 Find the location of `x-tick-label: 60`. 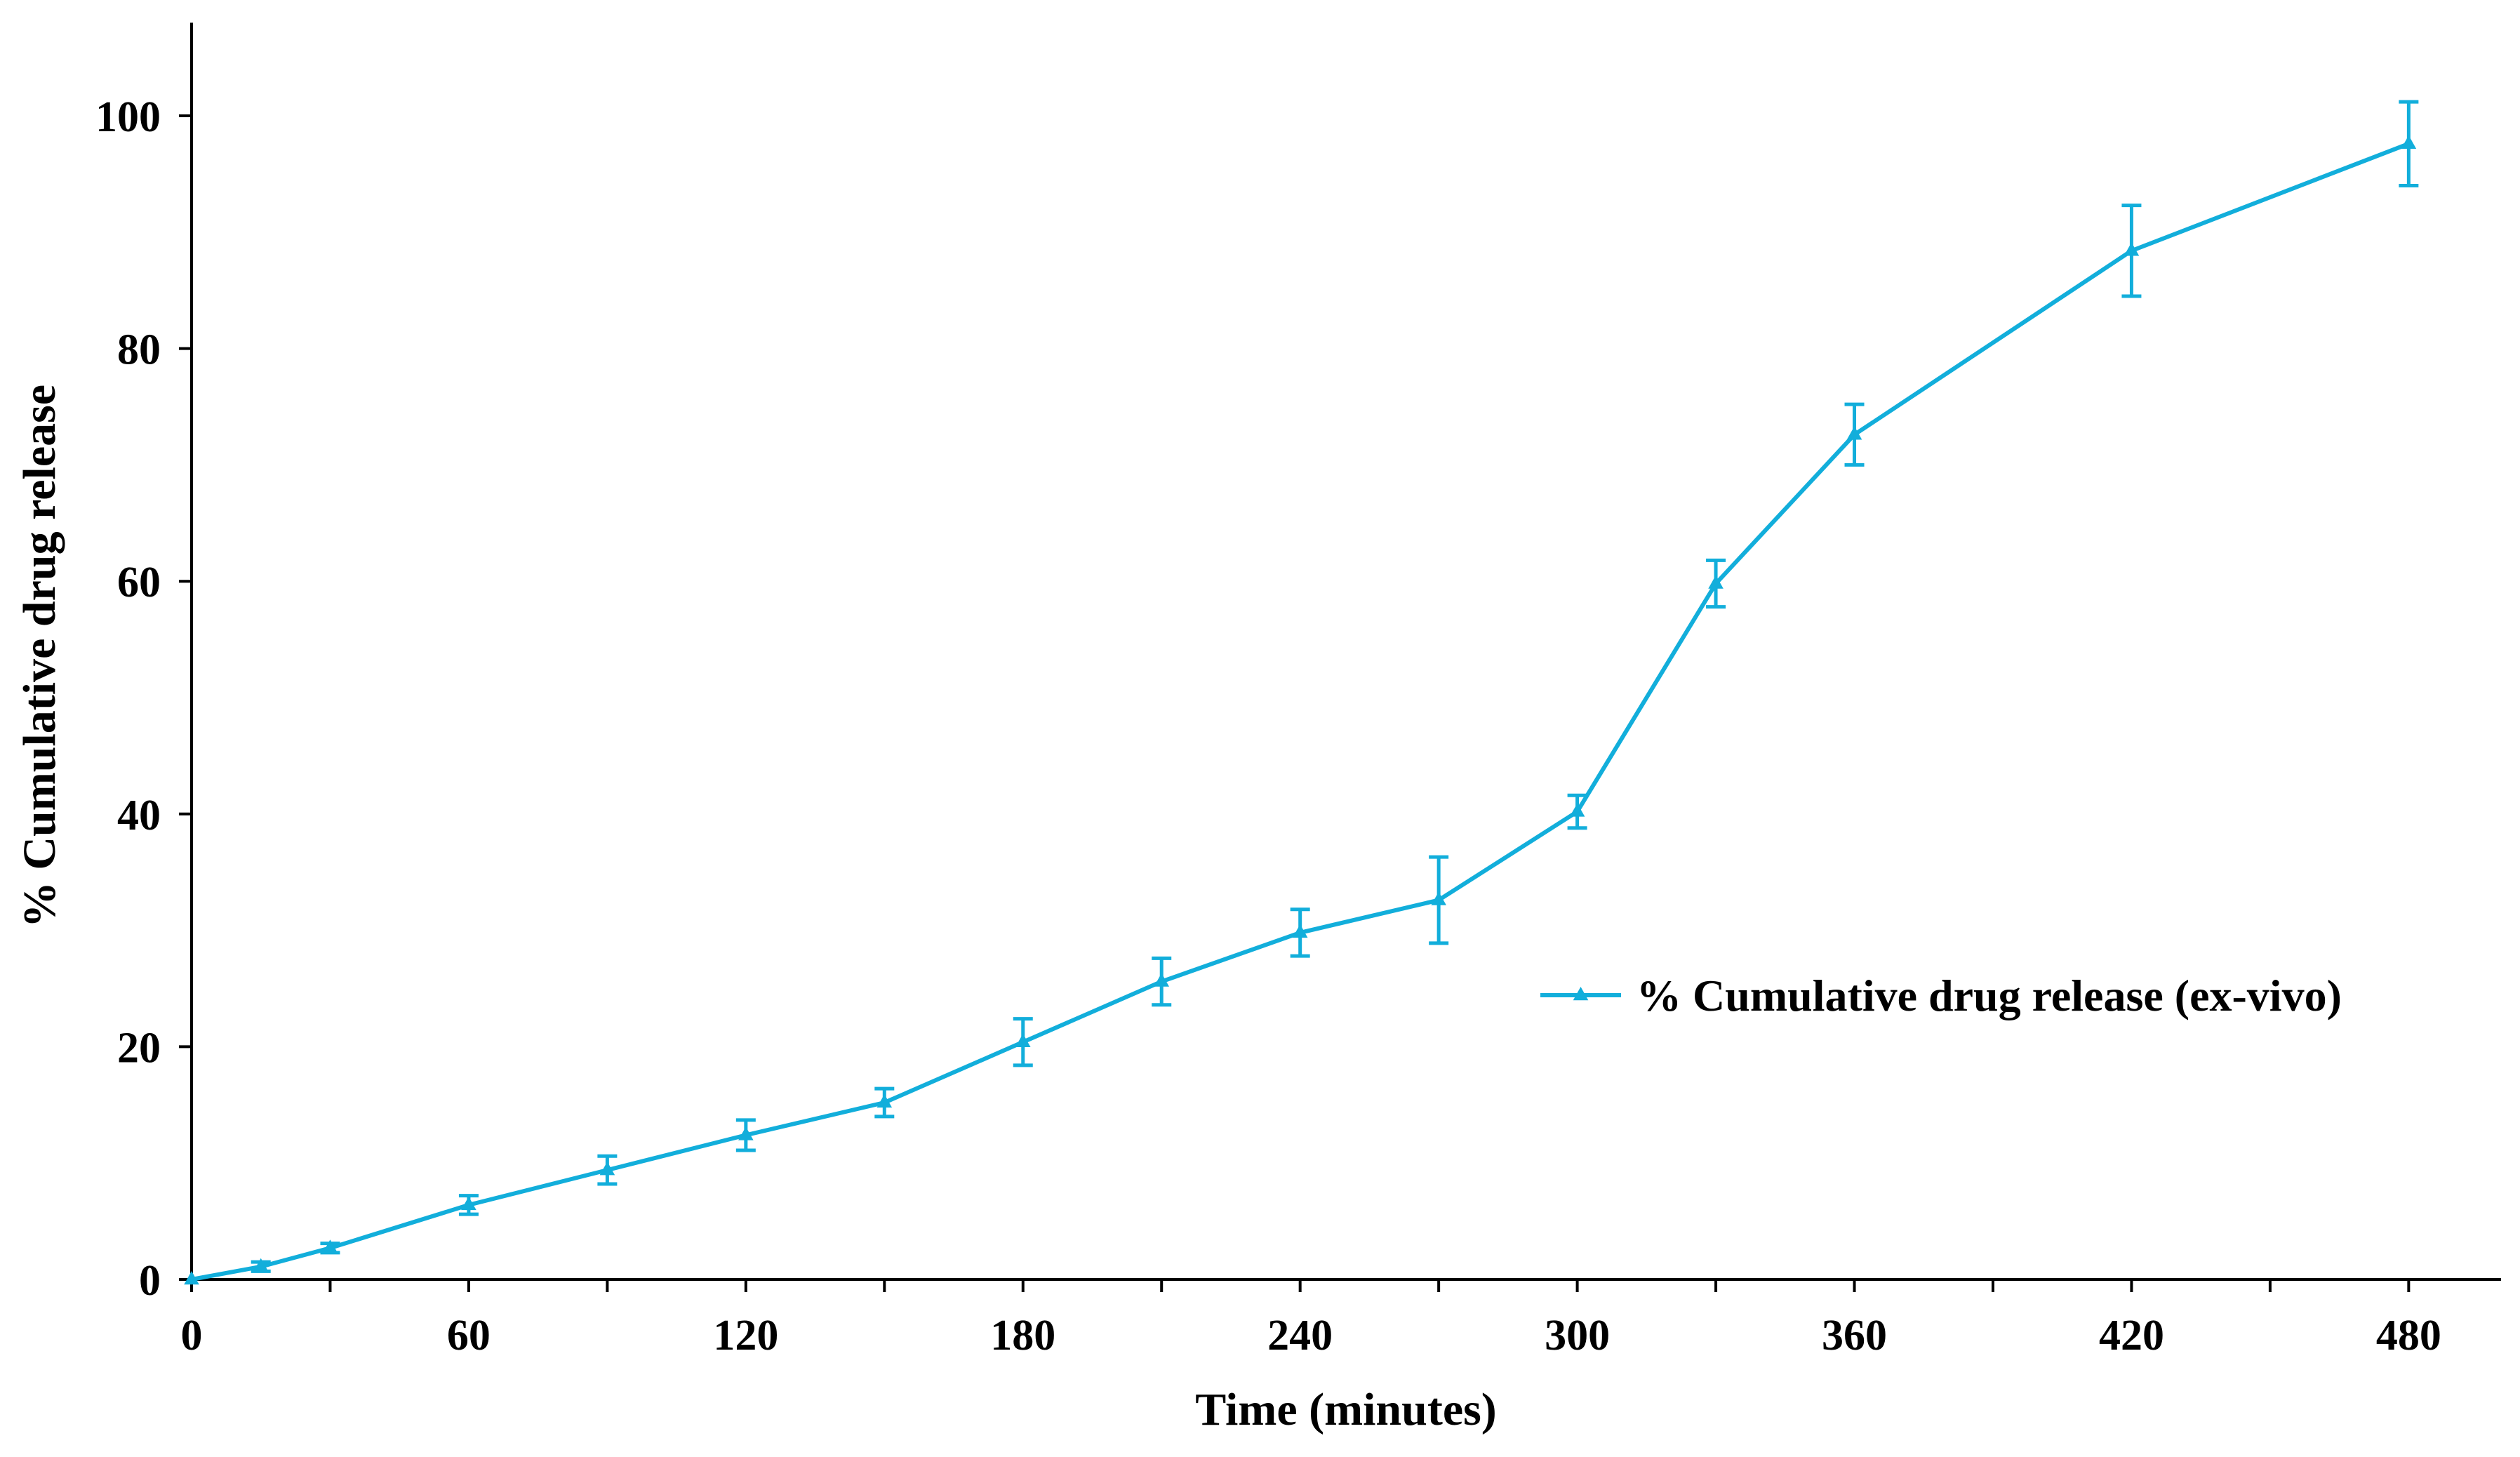

x-tick-label: 60 is located at coordinates (469, 1335).